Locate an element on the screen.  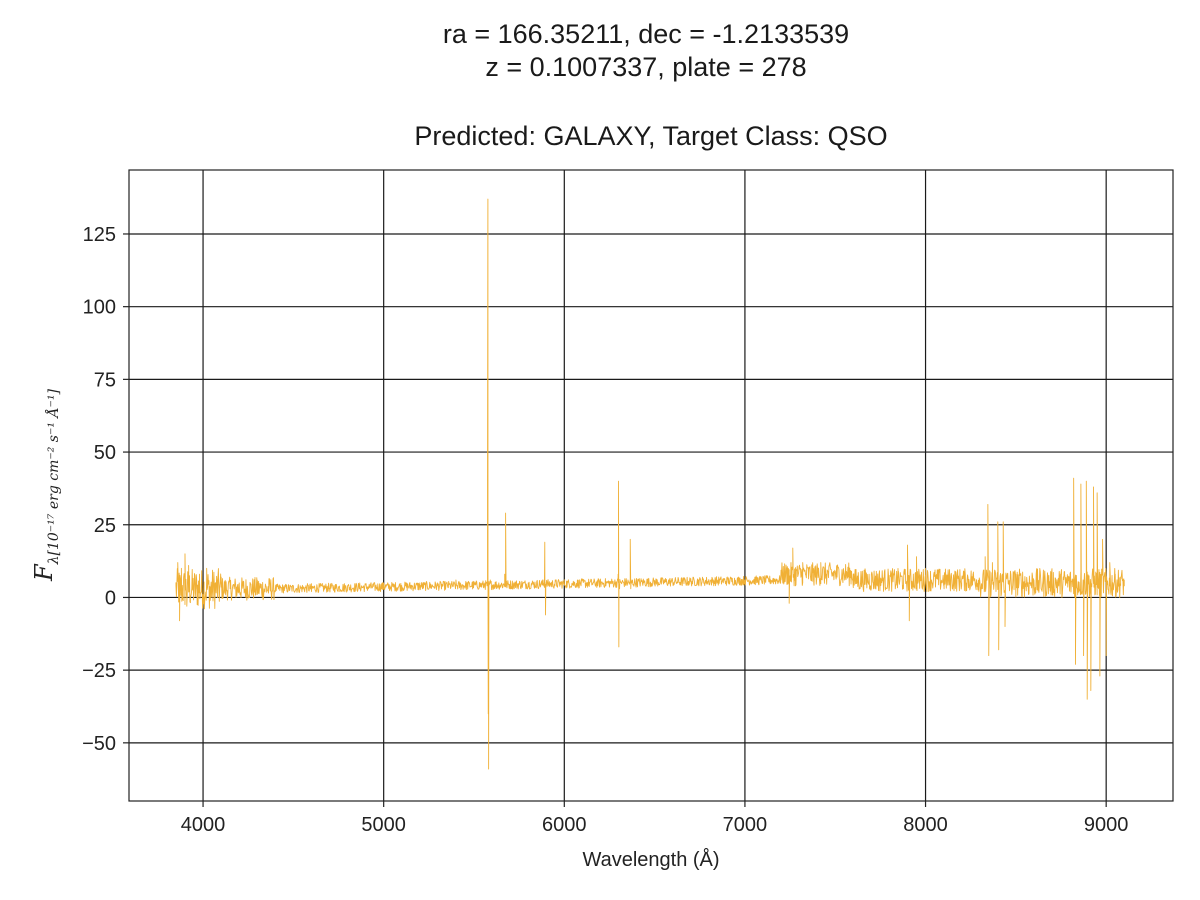
y-tick-label: 125 is located at coordinates (99, 235).